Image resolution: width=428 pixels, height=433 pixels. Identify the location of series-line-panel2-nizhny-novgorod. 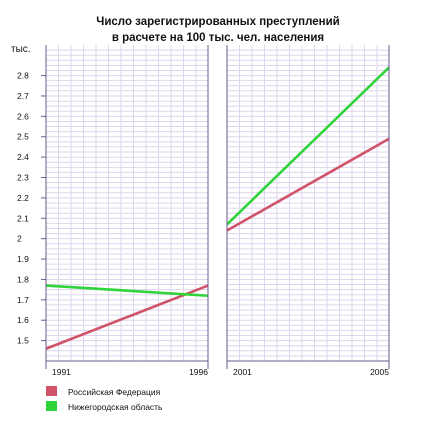
(308, 146).